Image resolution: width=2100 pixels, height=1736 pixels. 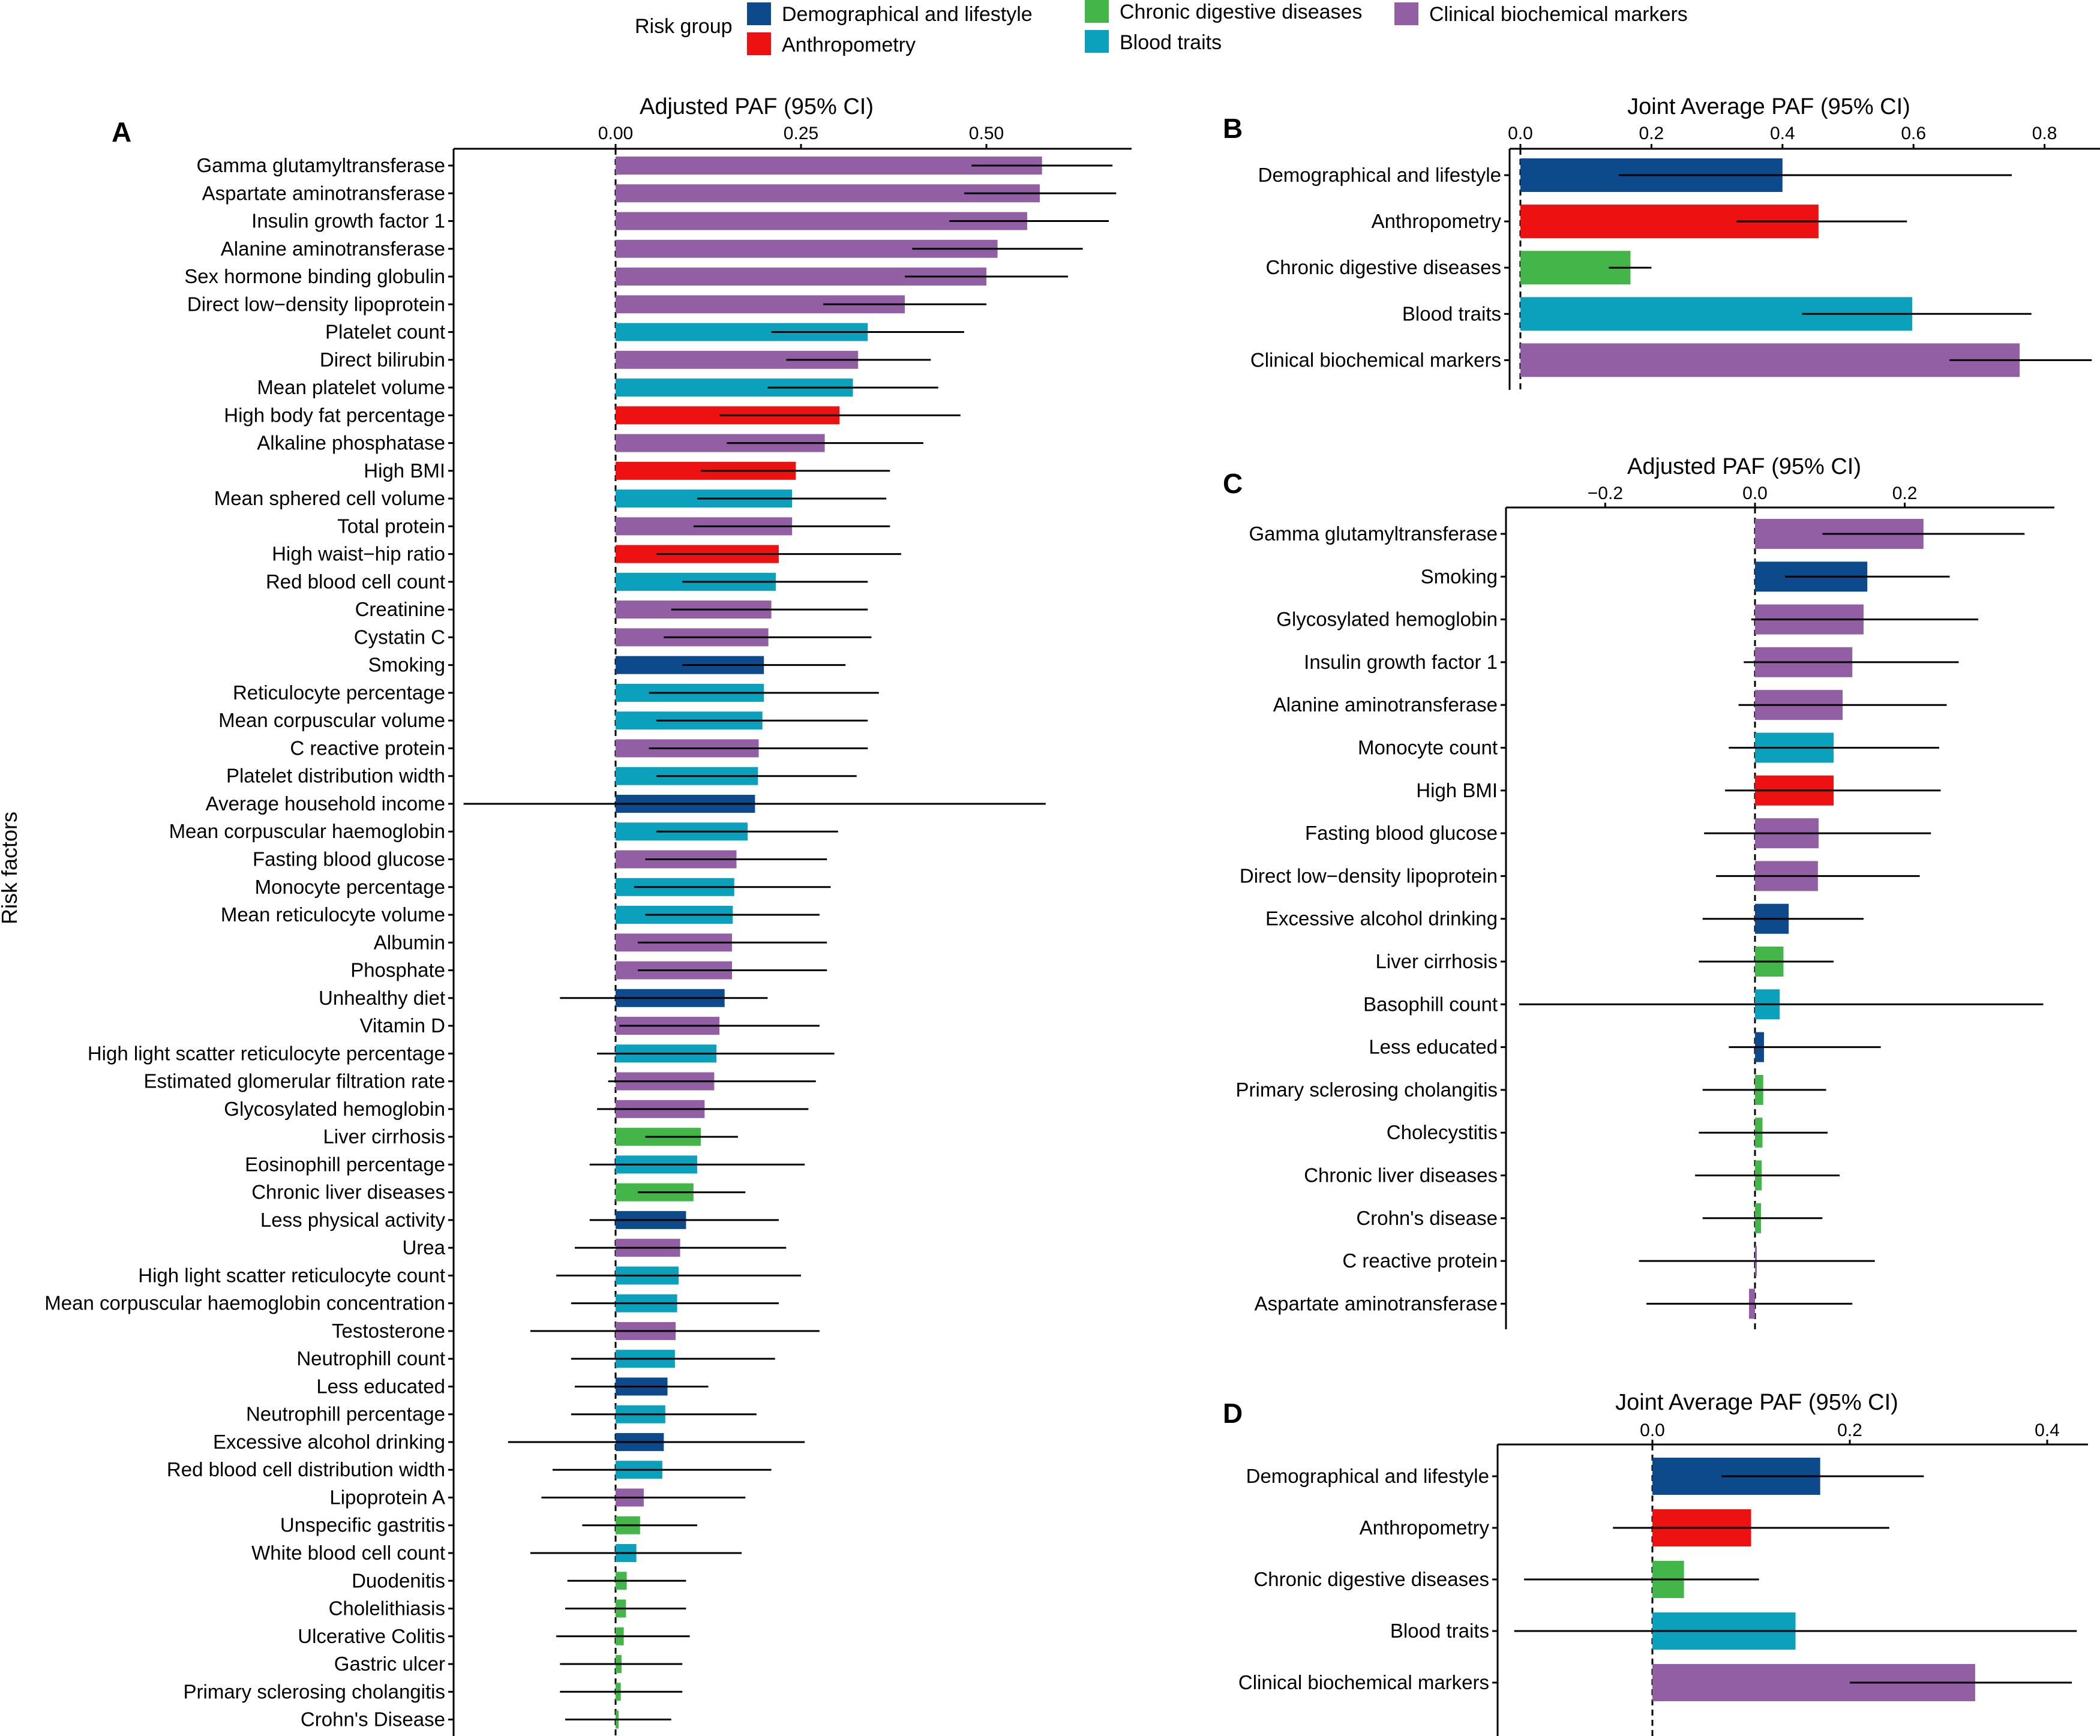 What do you see at coordinates (399, 637) in the screenshot?
I see `panel-a-label-cystatin-c: Cystatin C` at bounding box center [399, 637].